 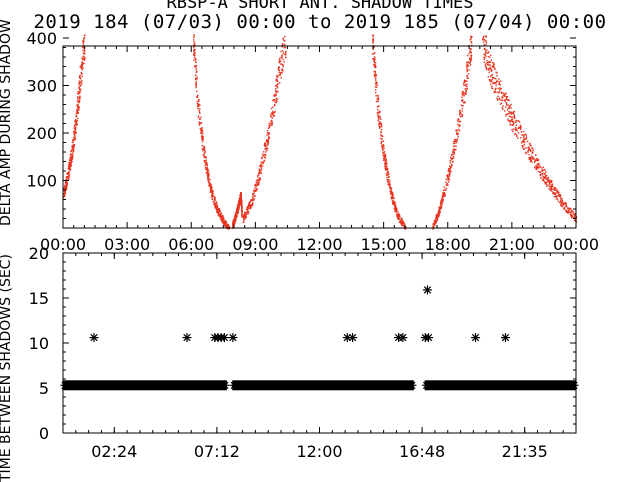 I want to click on top-xtick-label: 18:00, so click(x=448, y=244).